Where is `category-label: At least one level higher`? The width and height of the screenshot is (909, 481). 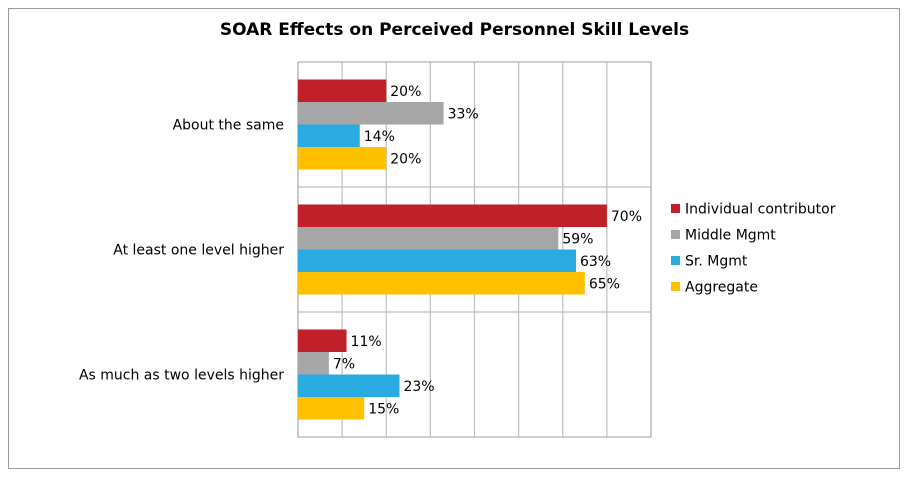
category-label: At least one level higher is located at coordinates (198, 251).